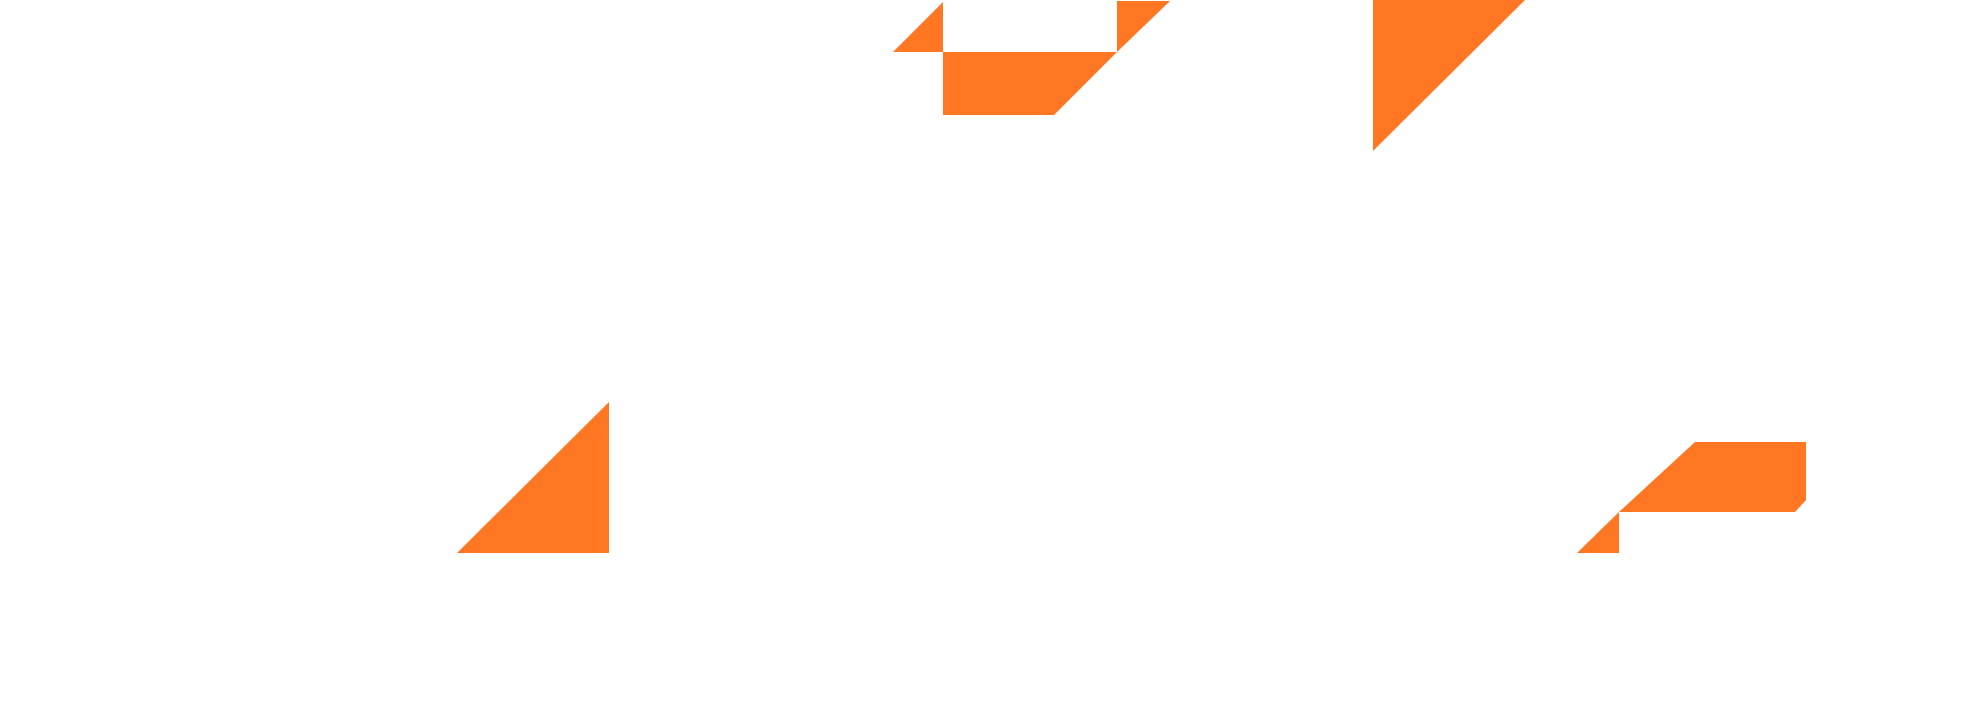 This screenshot has width=1982, height=723. What do you see at coordinates (533, 477) in the screenshot?
I see `triangle-bottom-left` at bounding box center [533, 477].